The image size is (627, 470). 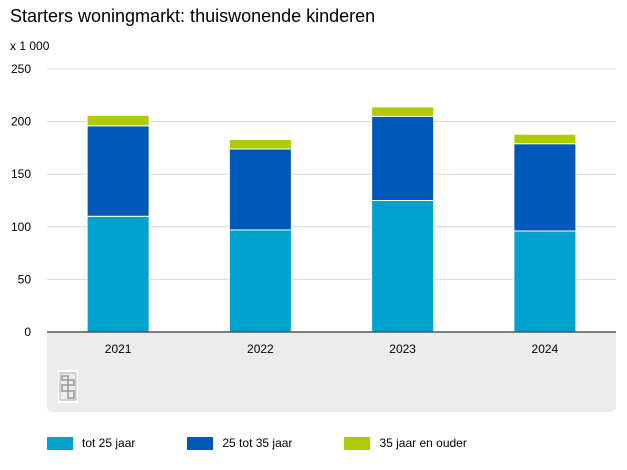 What do you see at coordinates (331, 337) in the screenshot?
I see `x-axis-band-top` at bounding box center [331, 337].